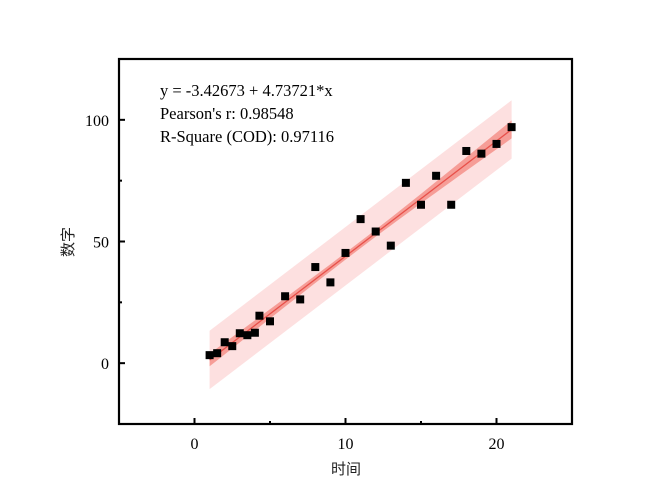 Image resolution: width=667 pixels, height=500 pixels. What do you see at coordinates (195, 444) in the screenshot?
I see `x-tick-label: 0` at bounding box center [195, 444].